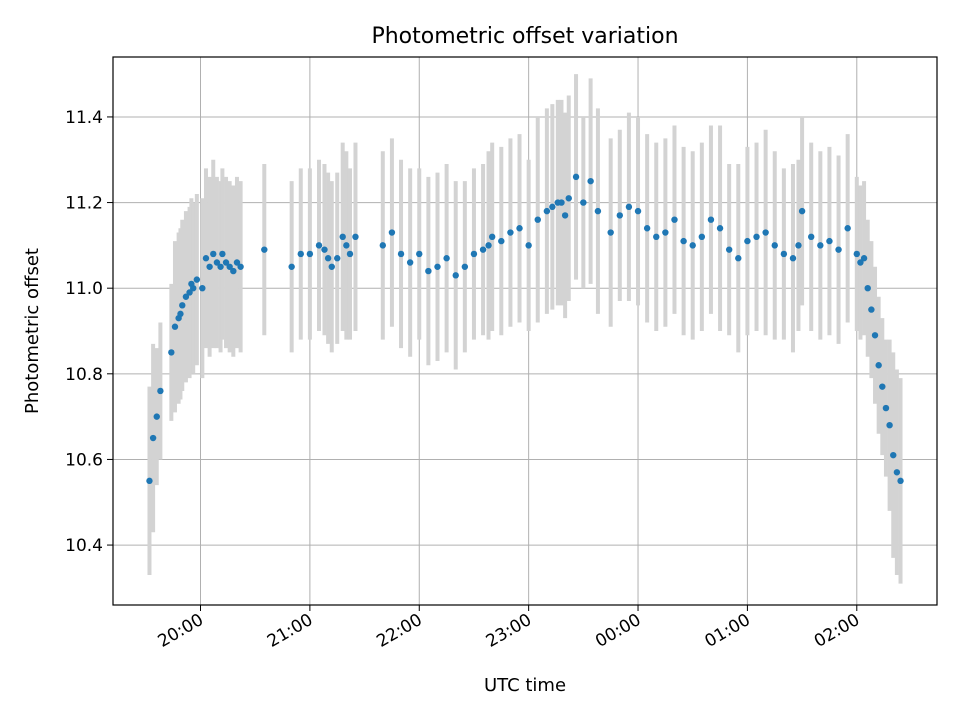  I want to click on x-tick-label: 20:00, so click(181, 631).